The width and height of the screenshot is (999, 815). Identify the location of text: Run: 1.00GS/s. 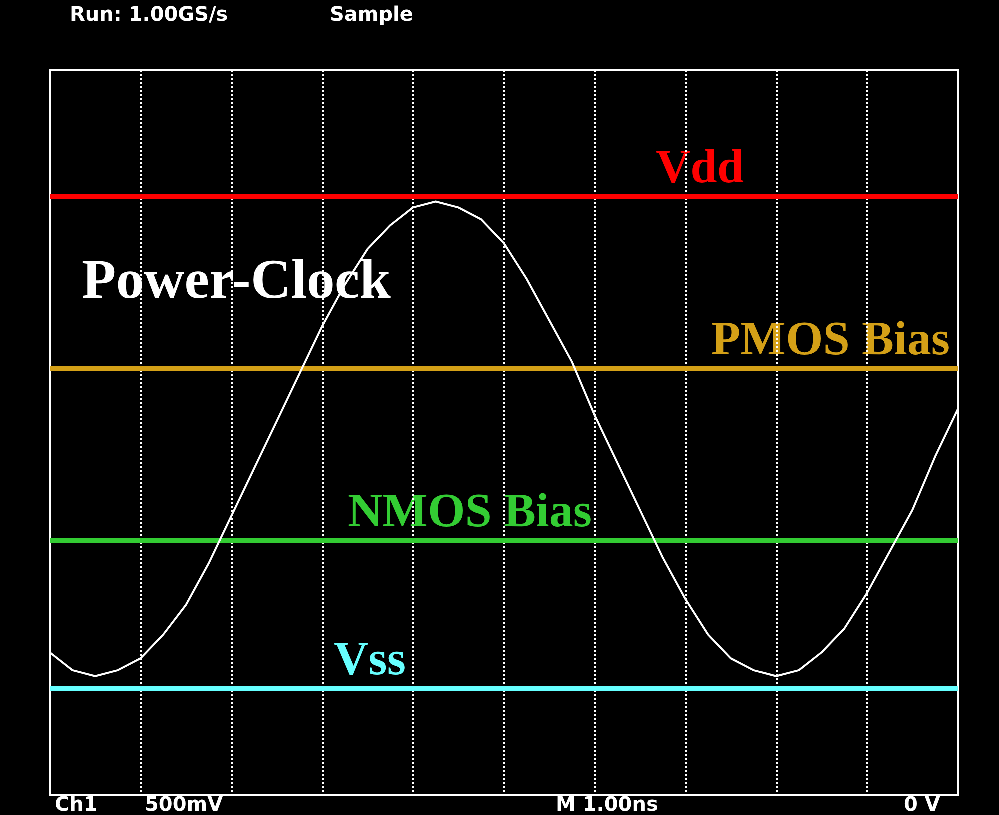
(149, 14).